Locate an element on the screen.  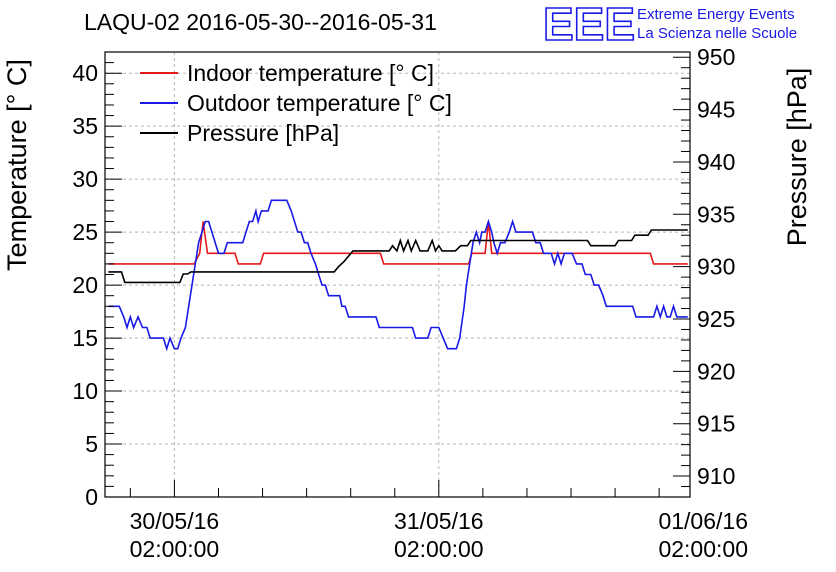
y-tick-label: 5 is located at coordinates (91, 444).